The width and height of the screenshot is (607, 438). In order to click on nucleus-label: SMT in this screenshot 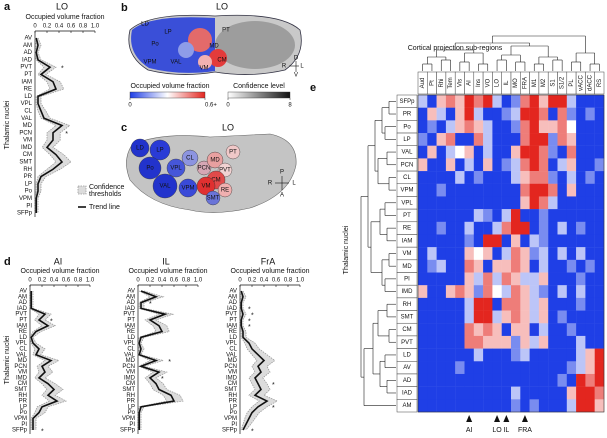, I will do `click(213, 199)`.